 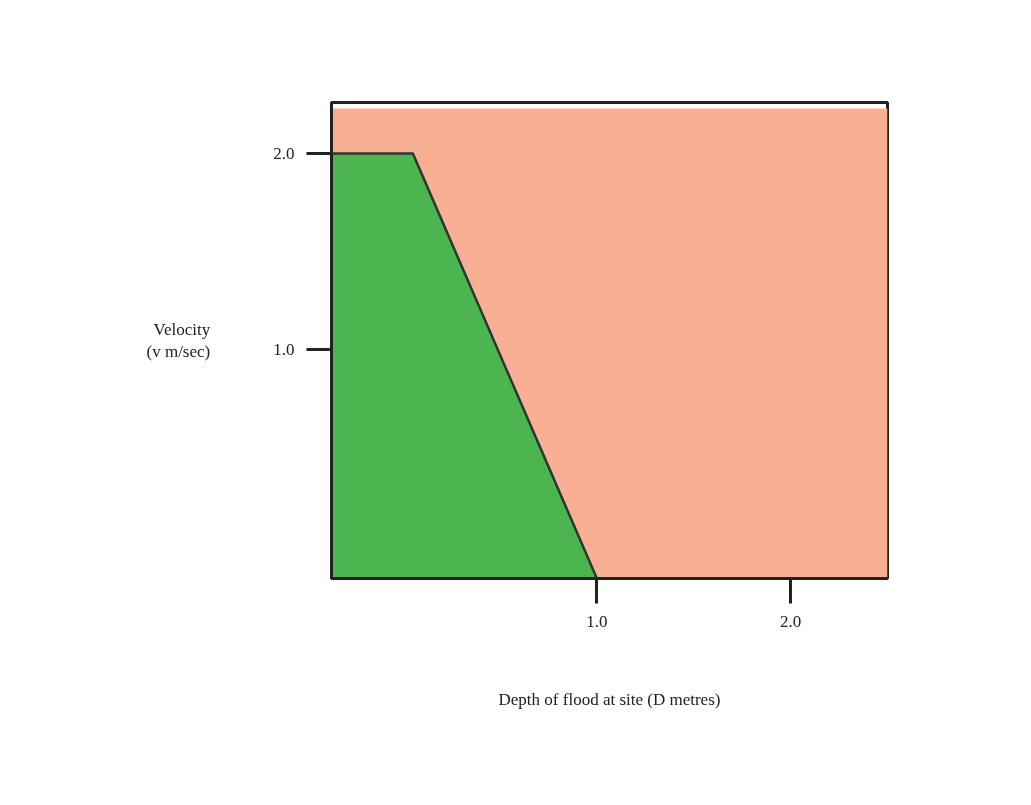 What do you see at coordinates (609, 699) in the screenshot?
I see `x-axis-title: Depth of flood at site (D metres)` at bounding box center [609, 699].